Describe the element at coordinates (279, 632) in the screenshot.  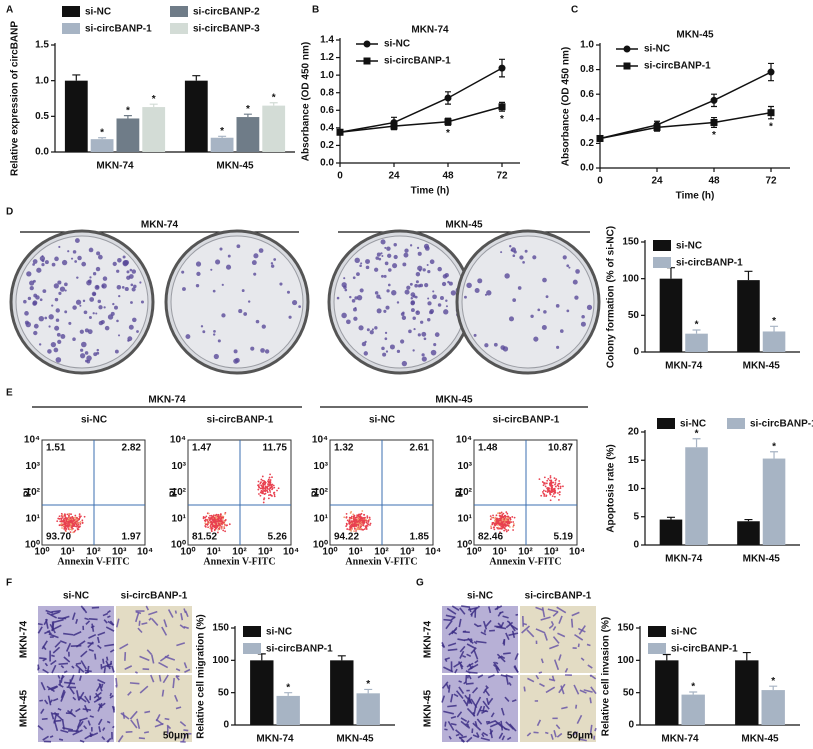
I see `legend-label: si-NC` at that location.